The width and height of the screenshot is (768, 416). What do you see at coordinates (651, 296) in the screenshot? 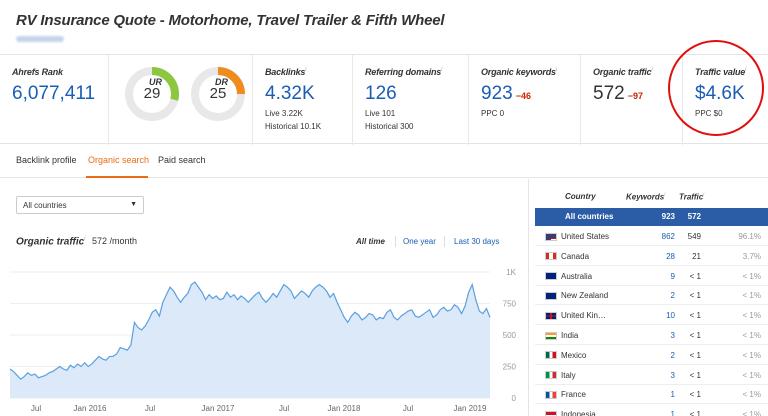
I see `table-row: New Zealand 2 < 1 < 1%` at bounding box center [651, 296].